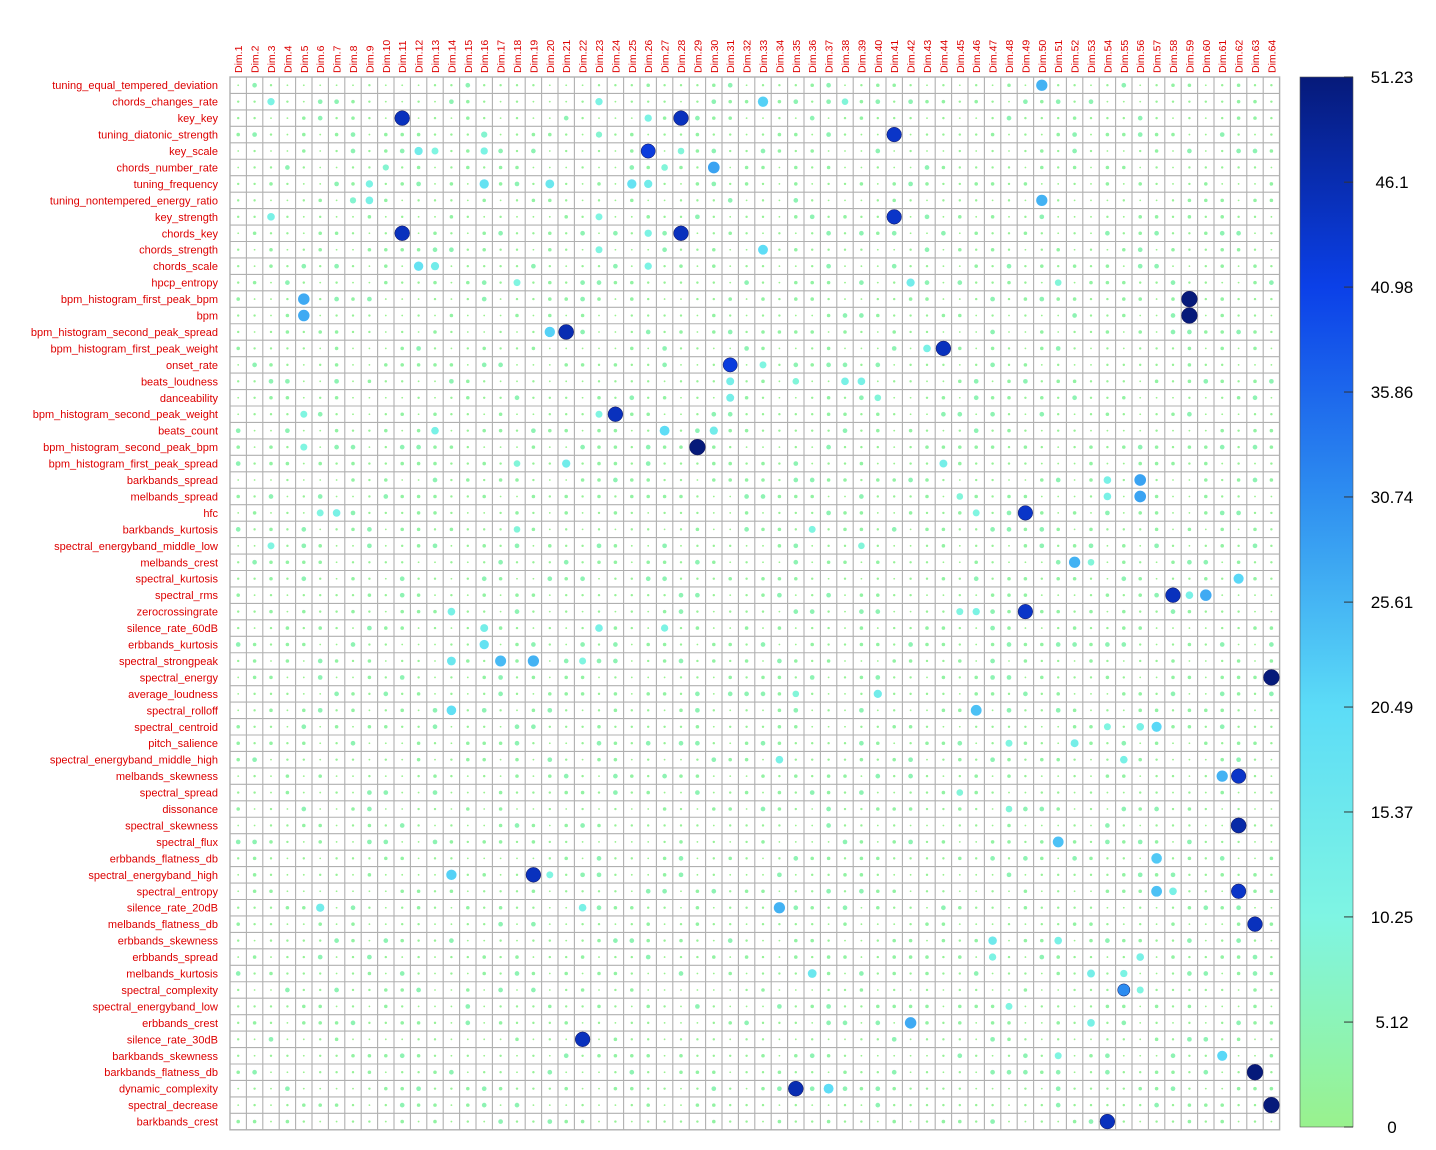 This screenshot has width=1436, height=1150. Describe the element at coordinates (779, 1105) in the screenshot. I see `cell-dot: spectral_decrease / Dim.34: 0.2` at that location.